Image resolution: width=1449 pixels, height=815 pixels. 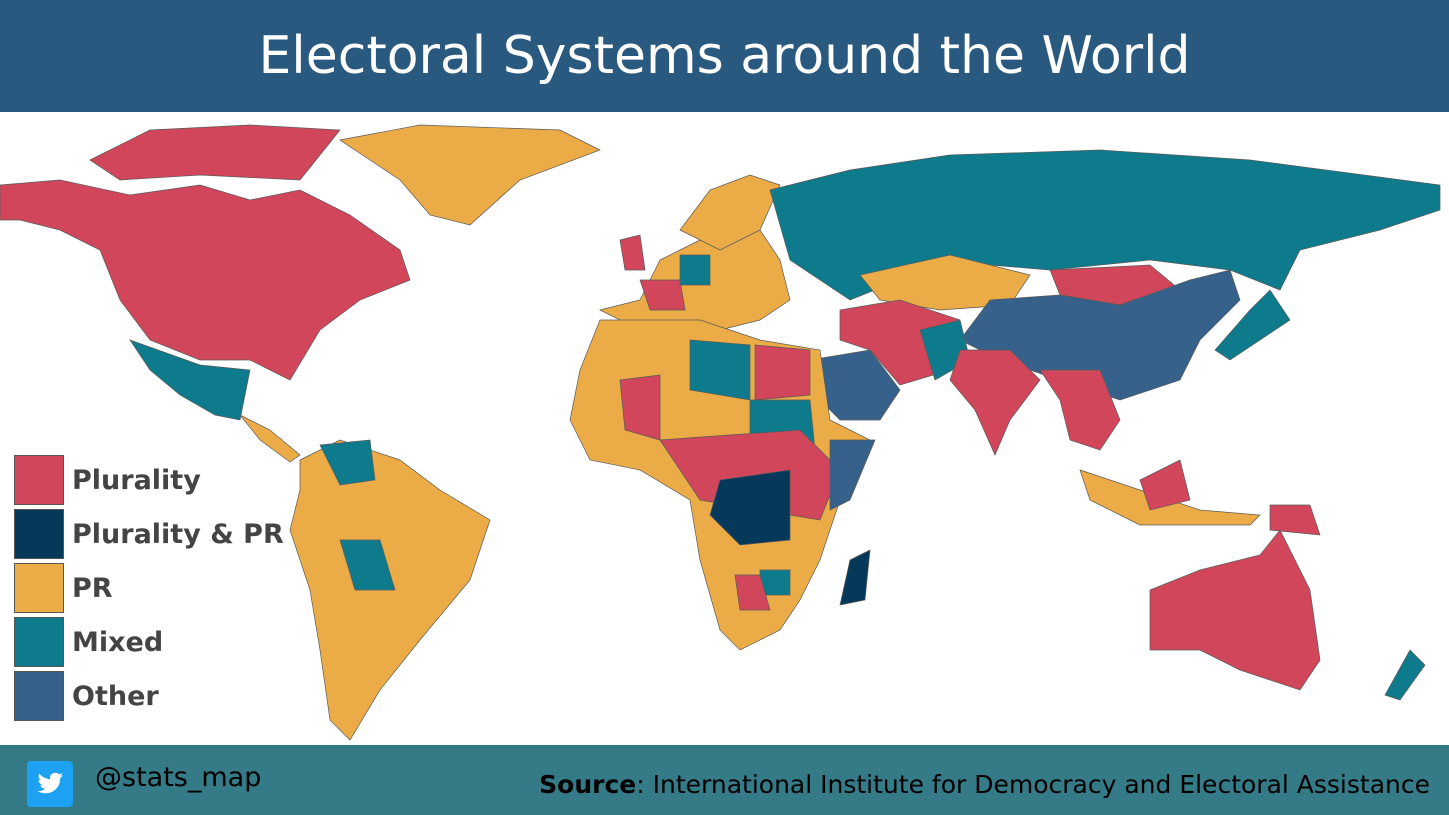 I want to click on footer, so click(x=724, y=780).